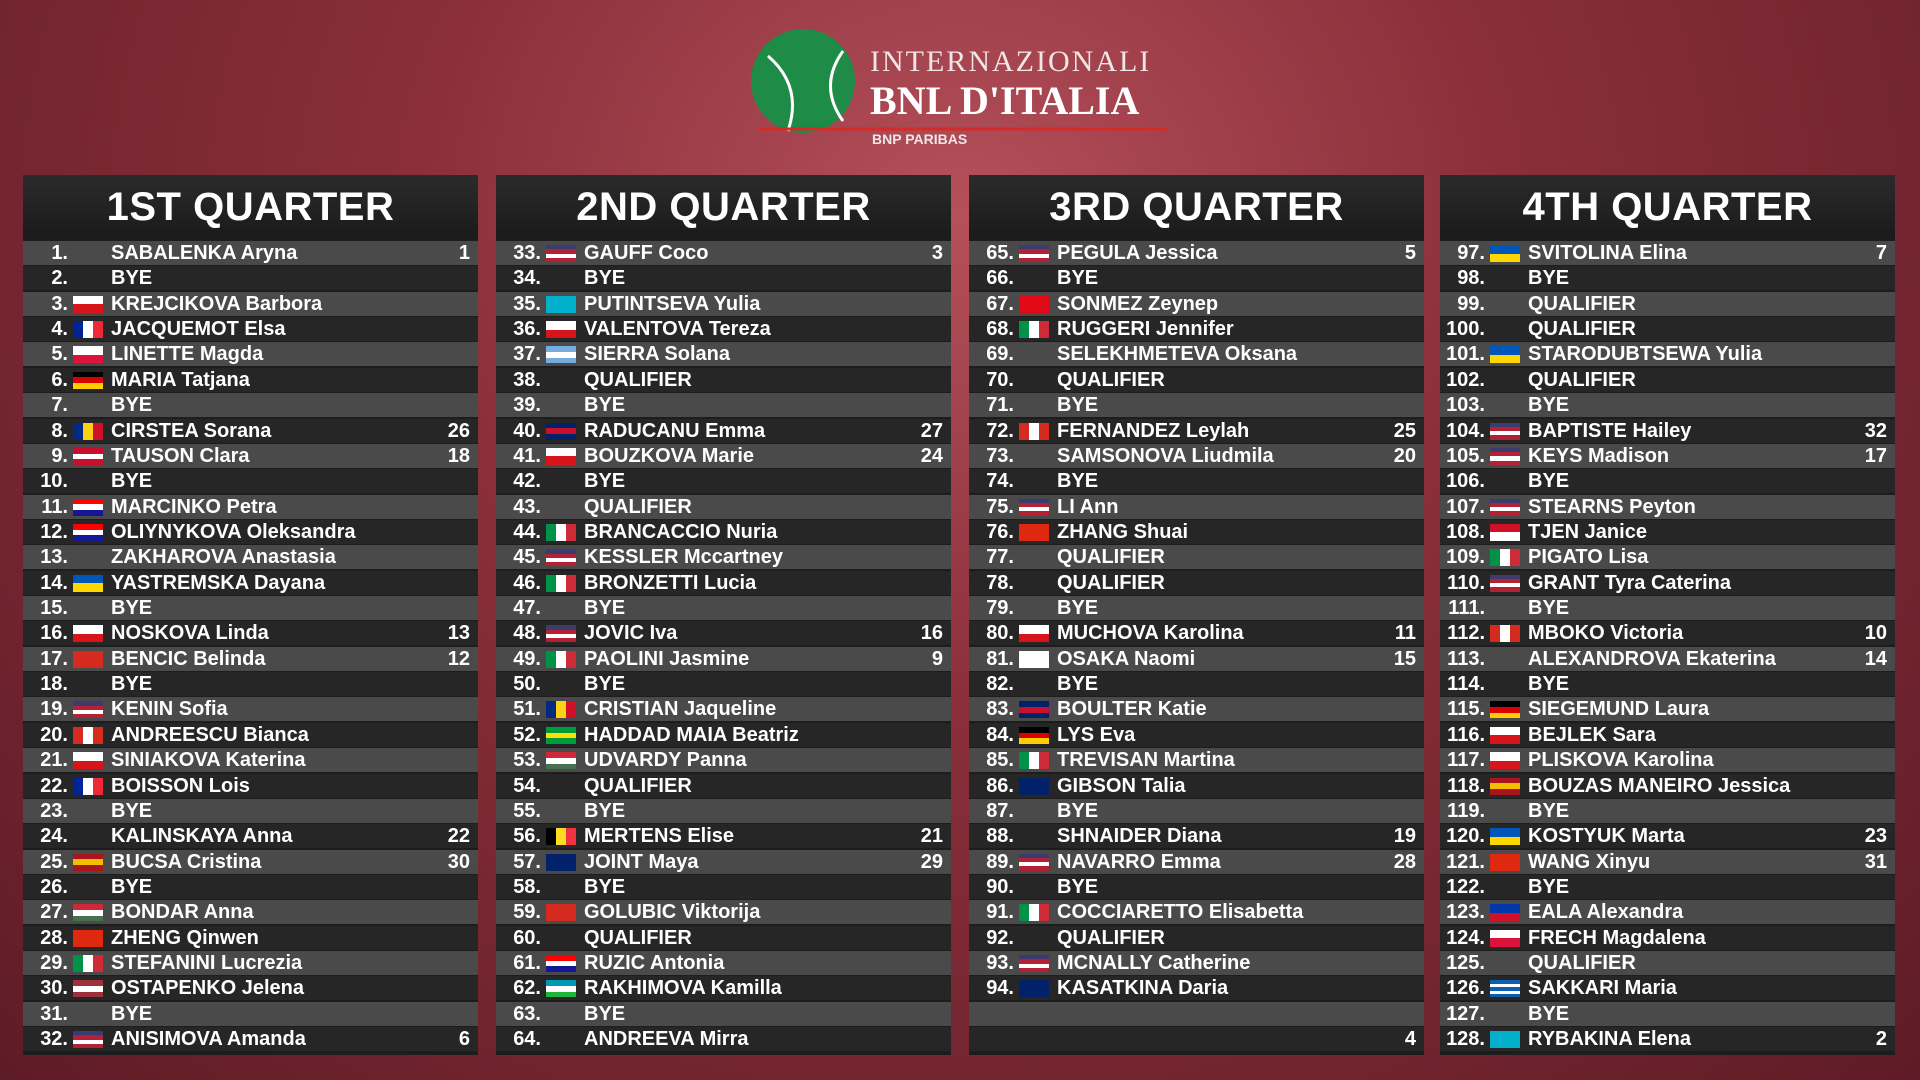  Describe the element at coordinates (1667, 329) in the screenshot. I see `draw-row: 100. QUALIFIER` at that location.